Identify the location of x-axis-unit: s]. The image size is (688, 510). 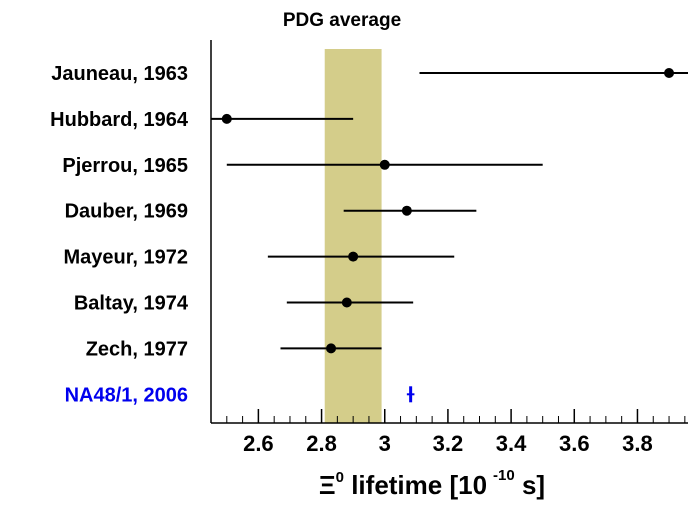
(530, 485).